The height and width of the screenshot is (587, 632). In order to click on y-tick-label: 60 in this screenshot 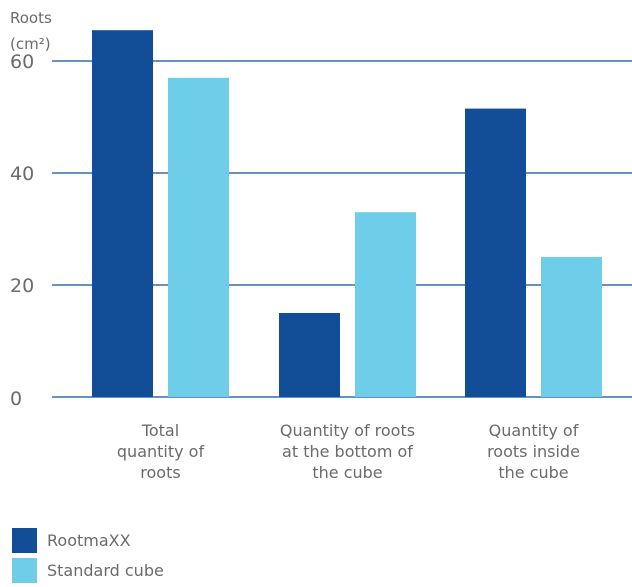, I will do `click(22, 62)`.